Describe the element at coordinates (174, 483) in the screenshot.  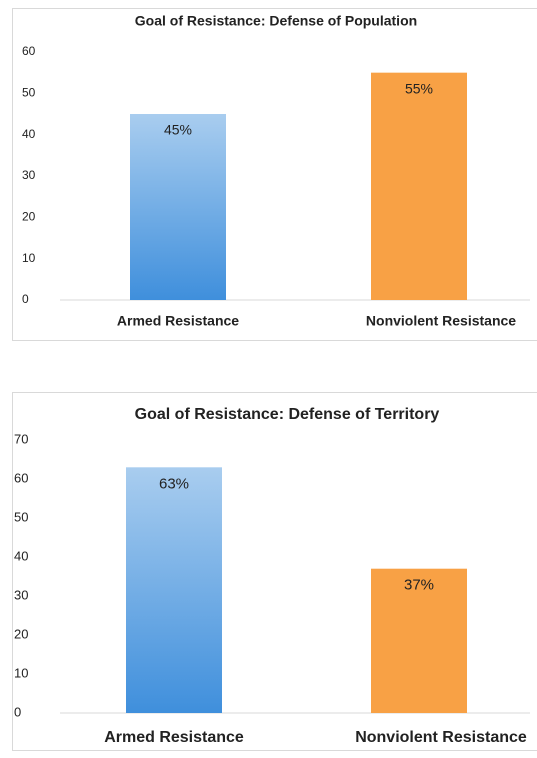
I see `data-label: 63%` at that location.